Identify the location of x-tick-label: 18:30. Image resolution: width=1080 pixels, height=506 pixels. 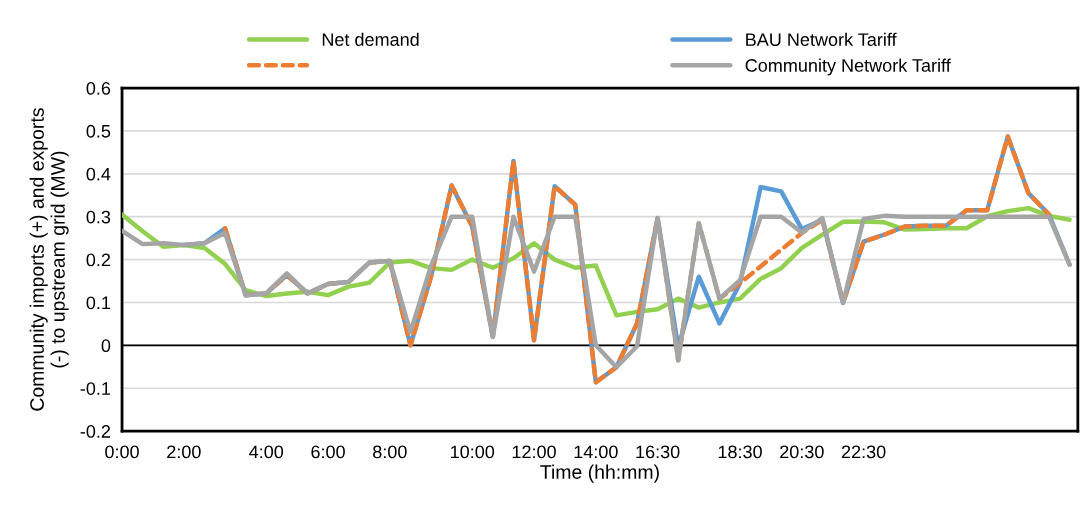
(740, 452).